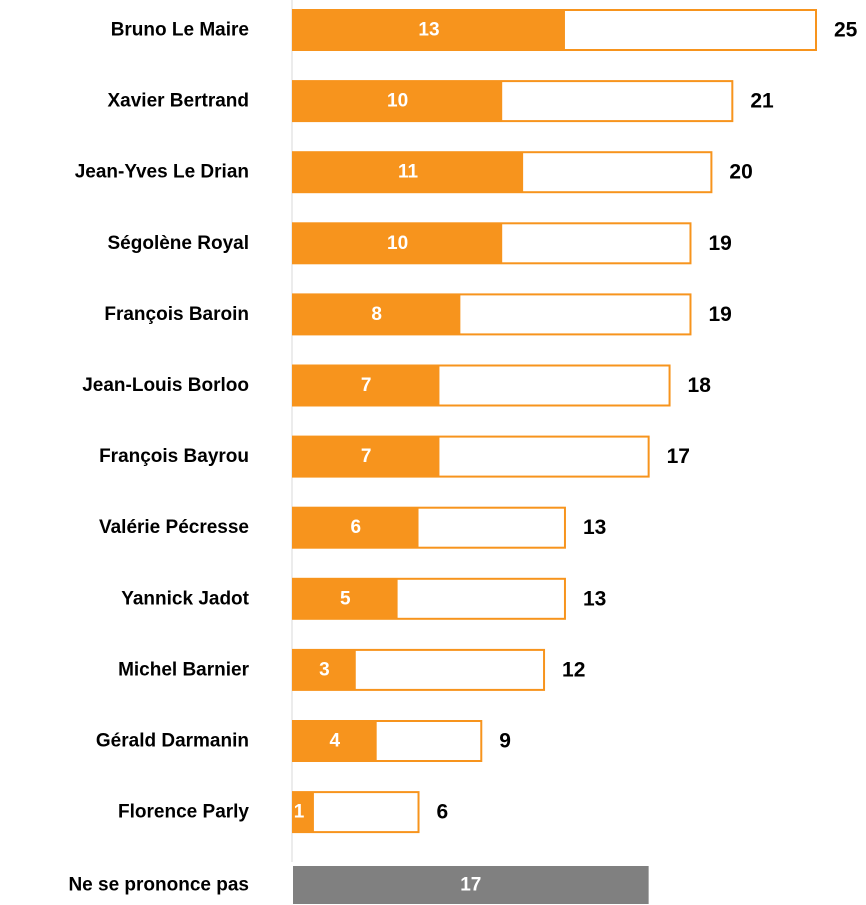 The width and height of the screenshot is (866, 905). What do you see at coordinates (174, 456) in the screenshot?
I see `category-label: François Bayrou` at bounding box center [174, 456].